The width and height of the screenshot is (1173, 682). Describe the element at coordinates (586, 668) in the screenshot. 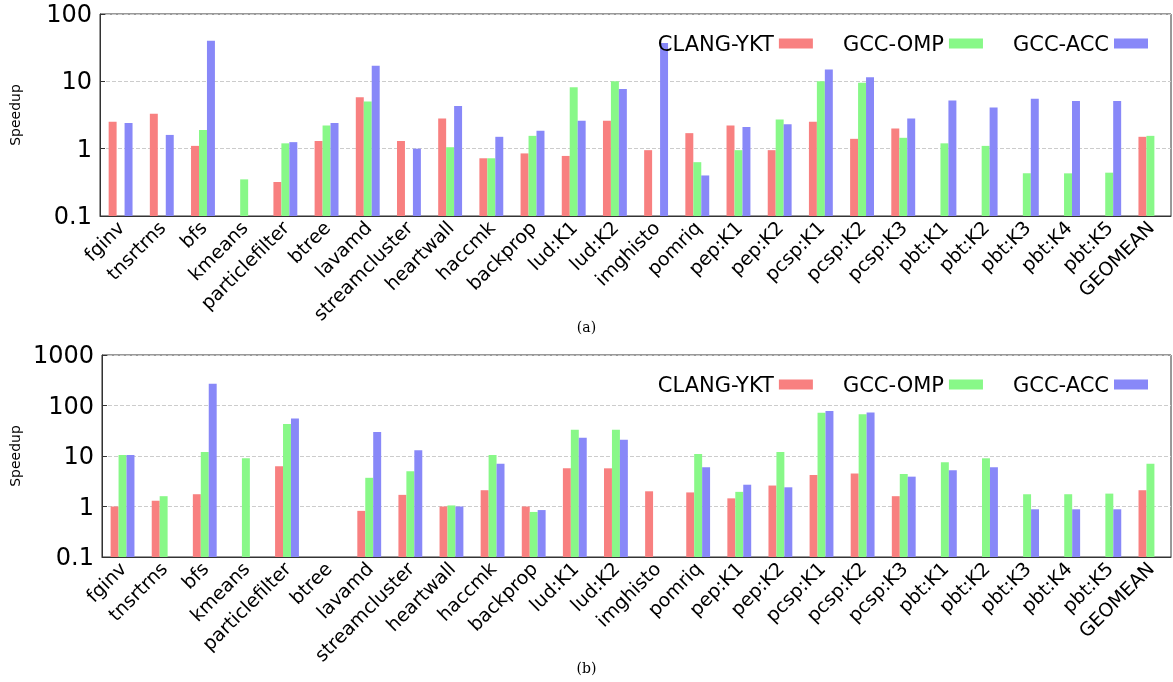

I see `text: (b)` at that location.